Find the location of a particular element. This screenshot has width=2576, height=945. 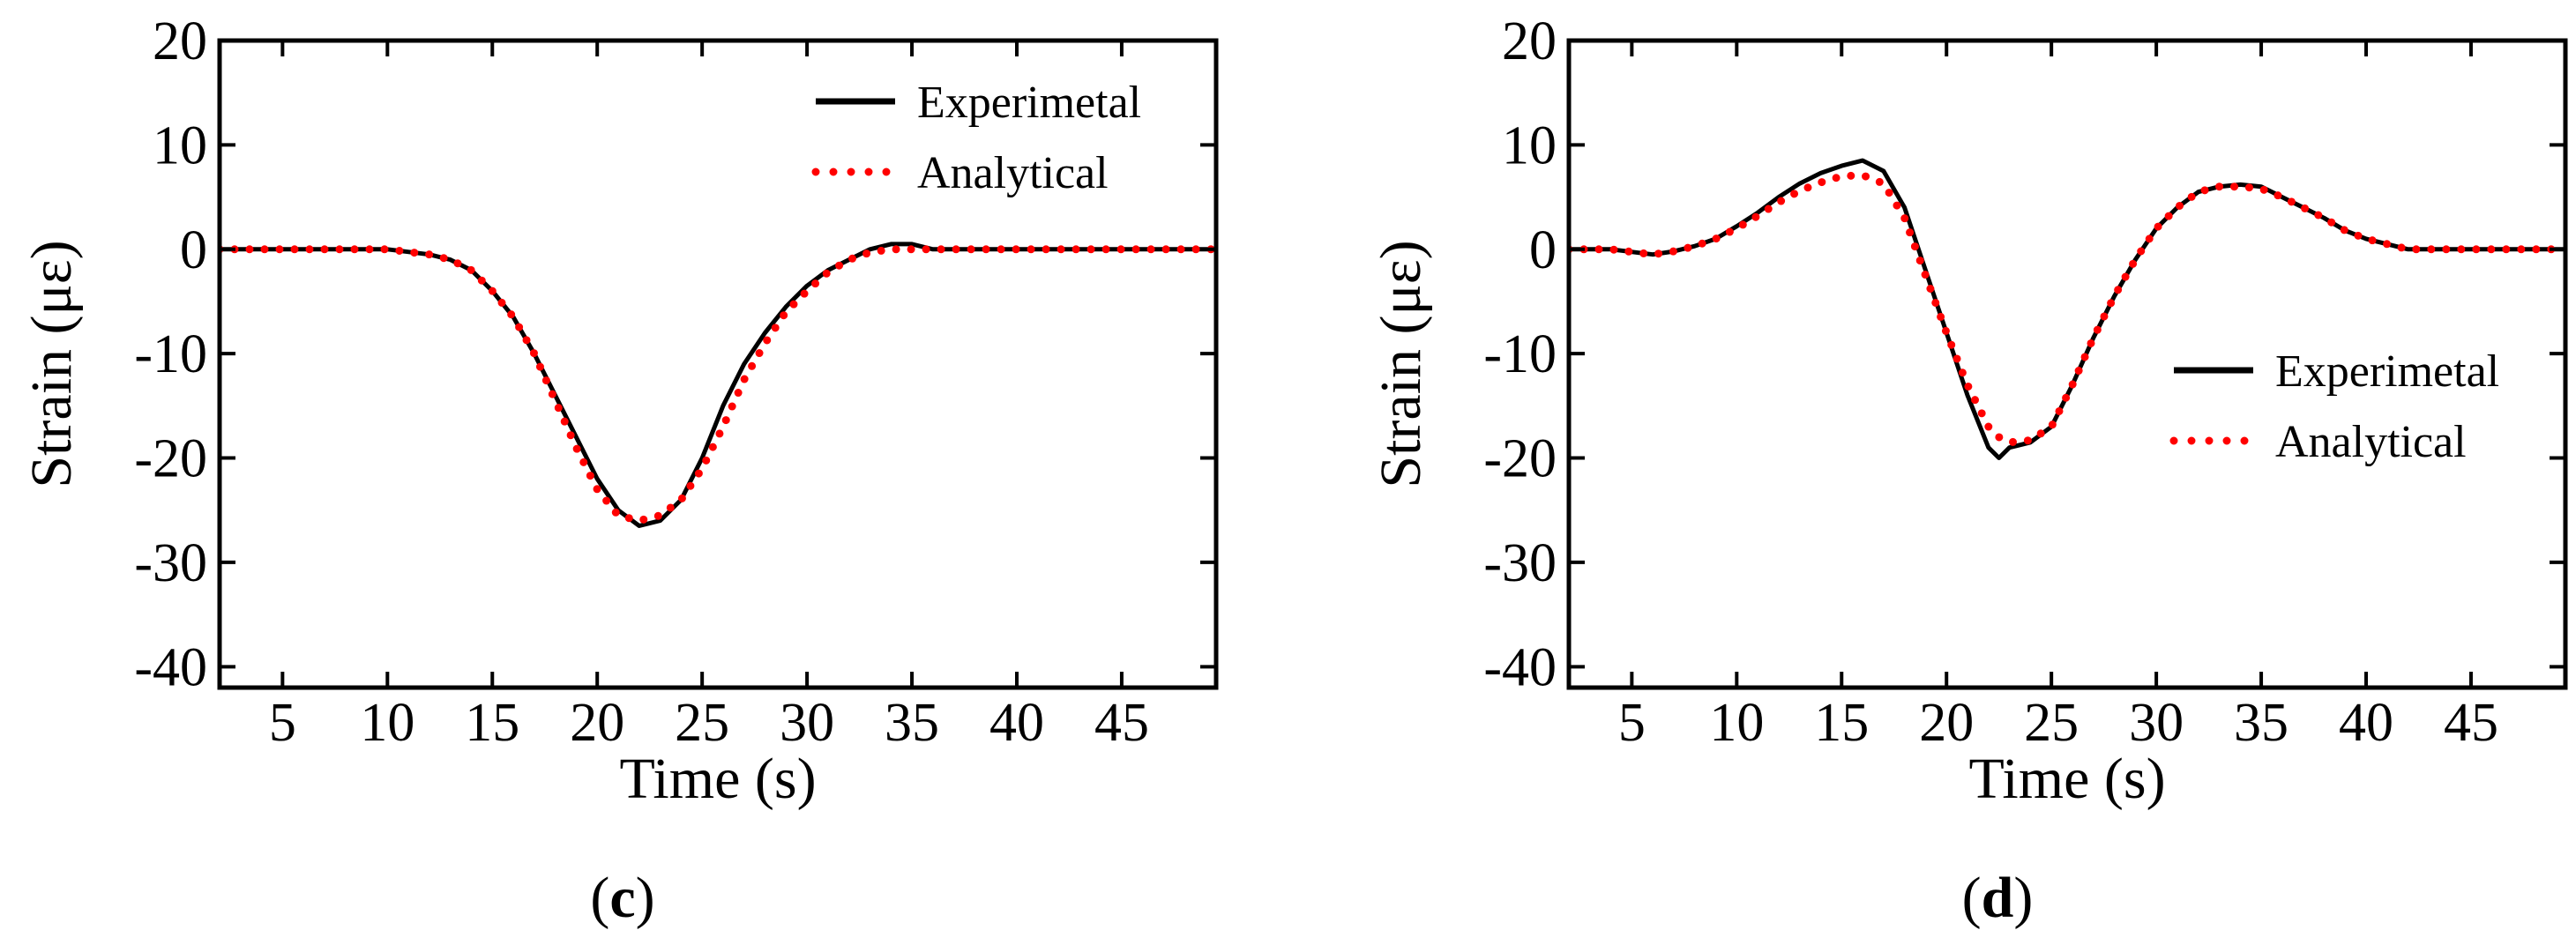

panel-label: (d) is located at coordinates (1998, 898).